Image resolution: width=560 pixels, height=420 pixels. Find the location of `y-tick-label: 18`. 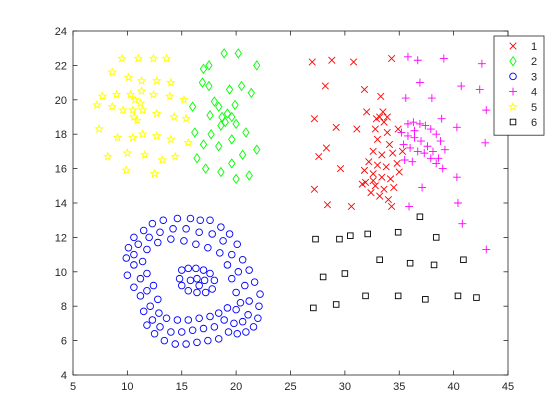

y-tick-label: 18 is located at coordinates (61, 135).